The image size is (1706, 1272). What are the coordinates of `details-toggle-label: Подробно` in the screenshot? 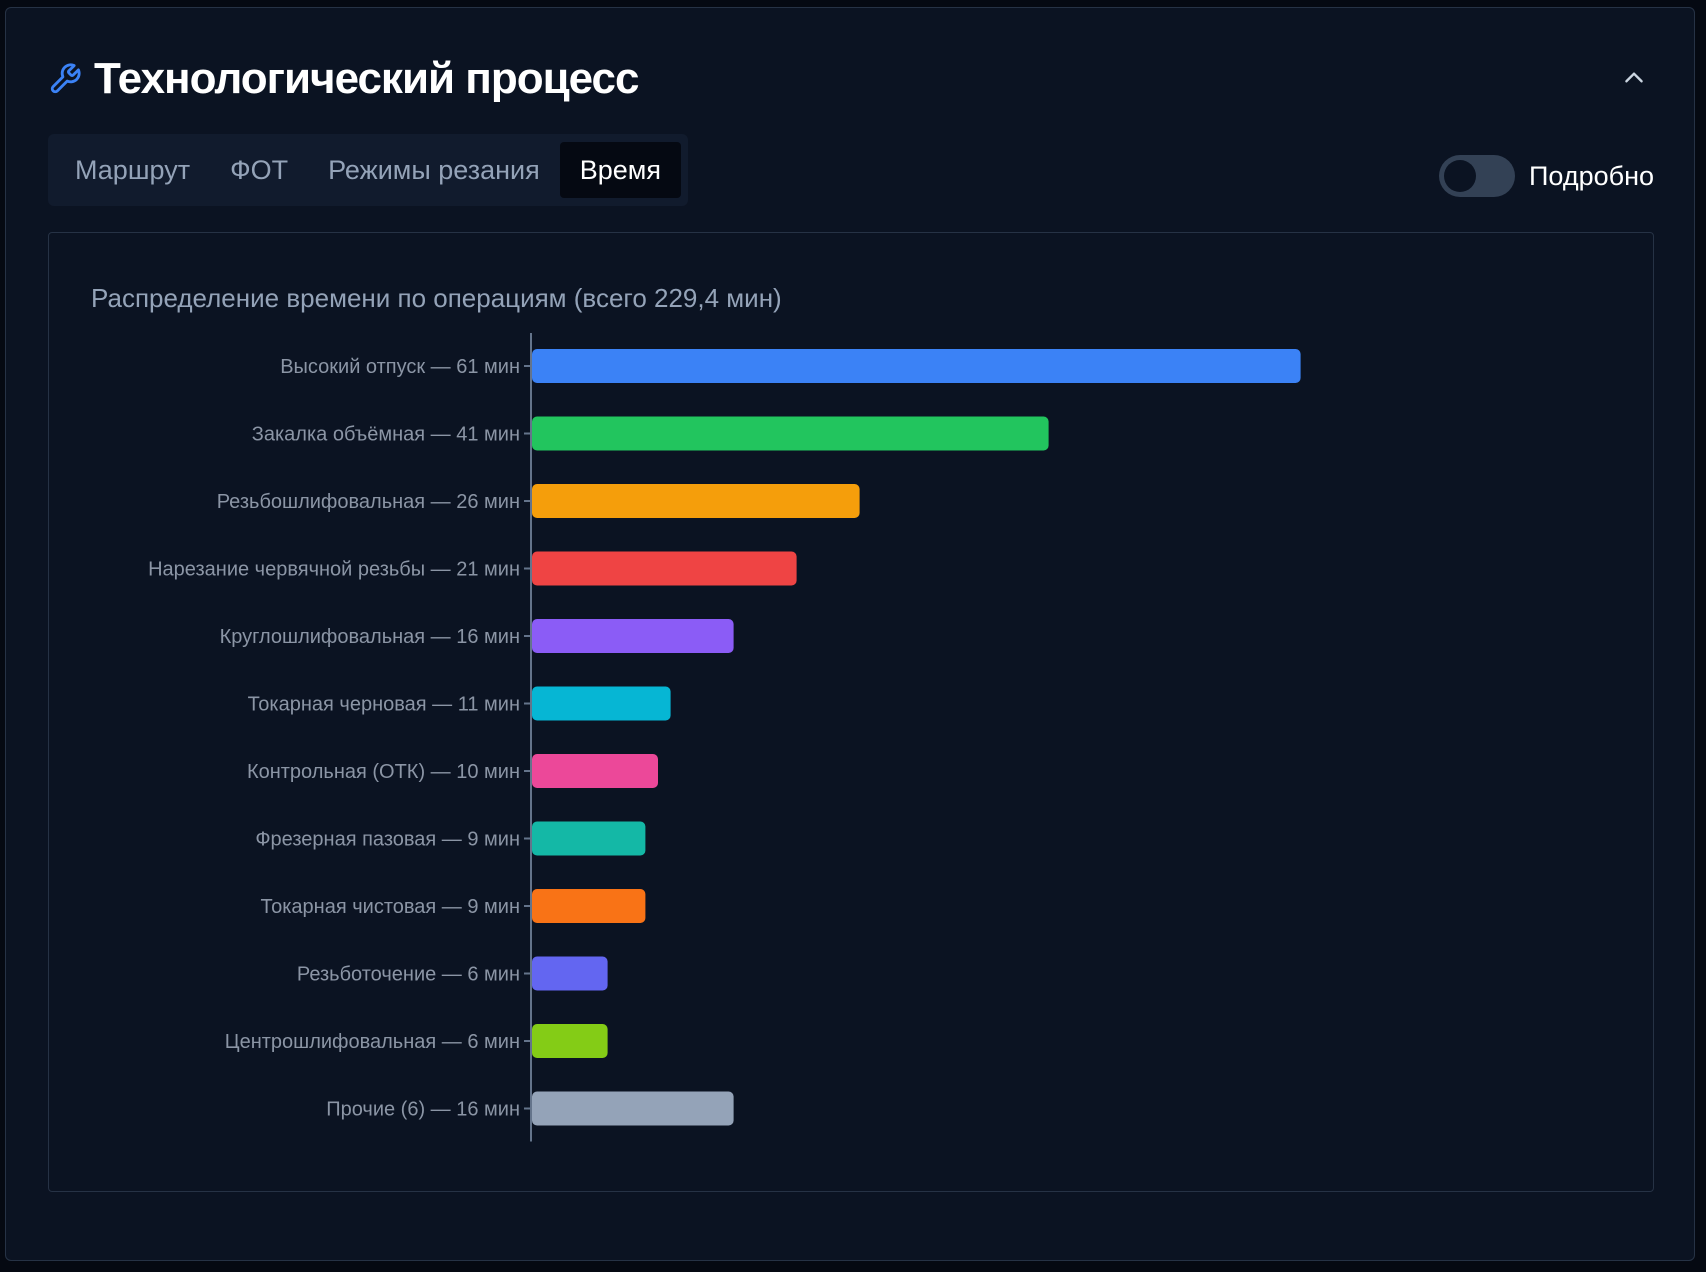 It's located at (1591, 175).